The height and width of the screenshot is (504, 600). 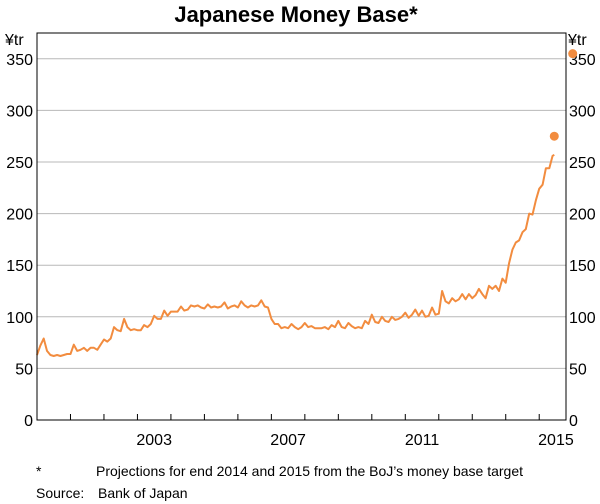 I want to click on source-line: Source: Bank of Japan, so click(x=279, y=493).